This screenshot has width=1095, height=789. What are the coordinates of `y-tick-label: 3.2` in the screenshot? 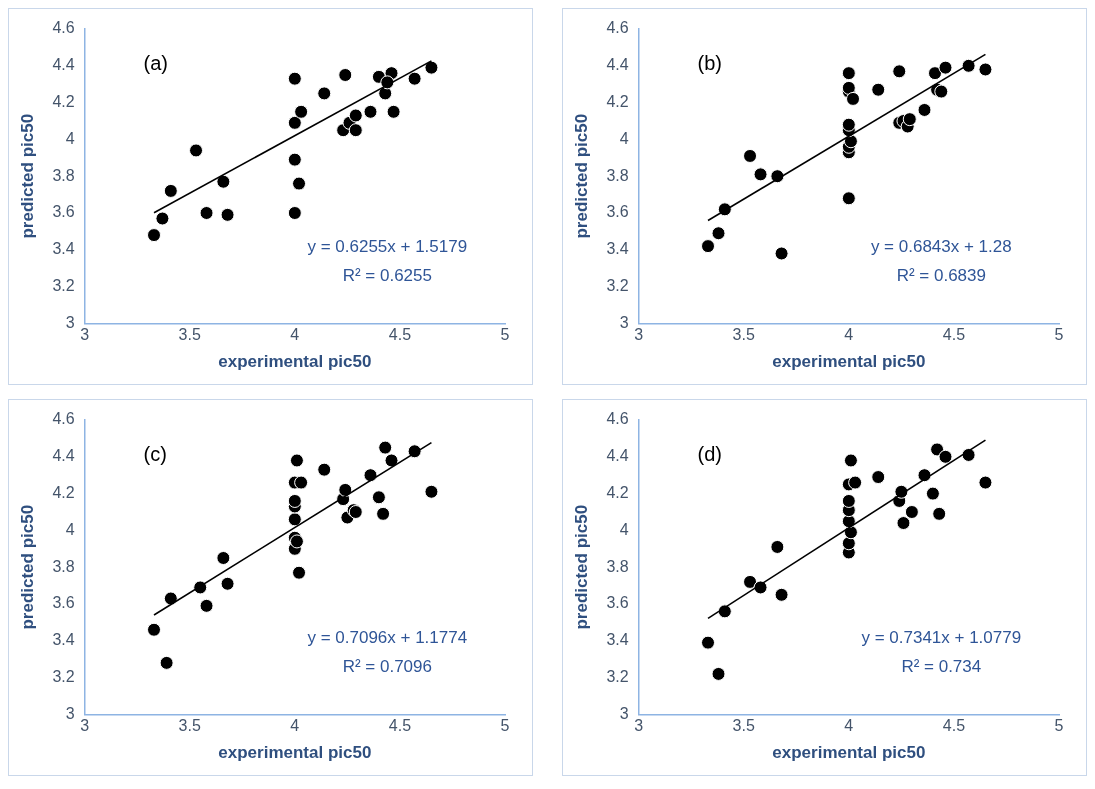 It's located at (63, 286).